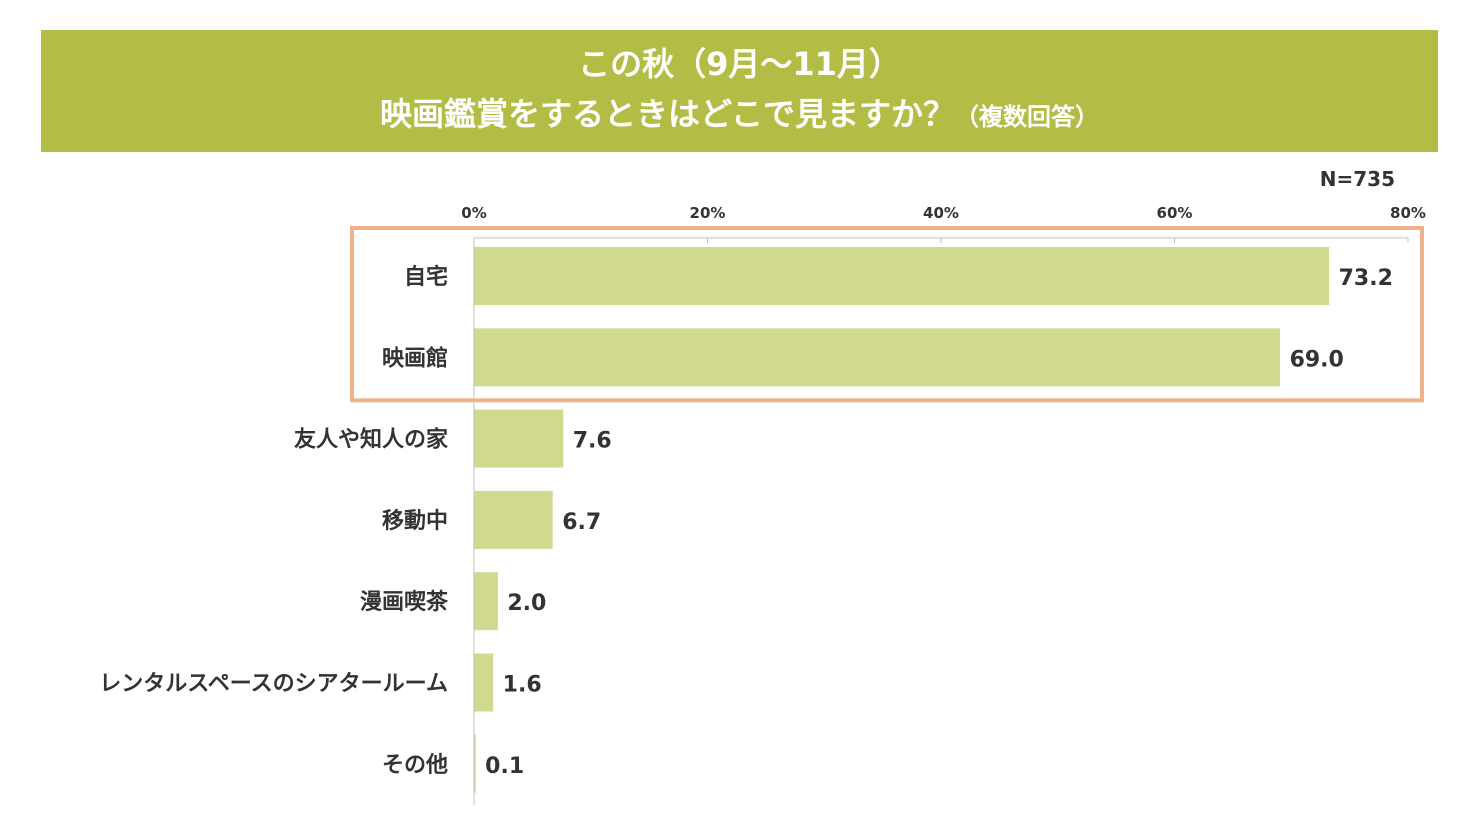 The image size is (1480, 822). What do you see at coordinates (1317, 359) in the screenshot?
I see `value-label: 69.0` at bounding box center [1317, 359].